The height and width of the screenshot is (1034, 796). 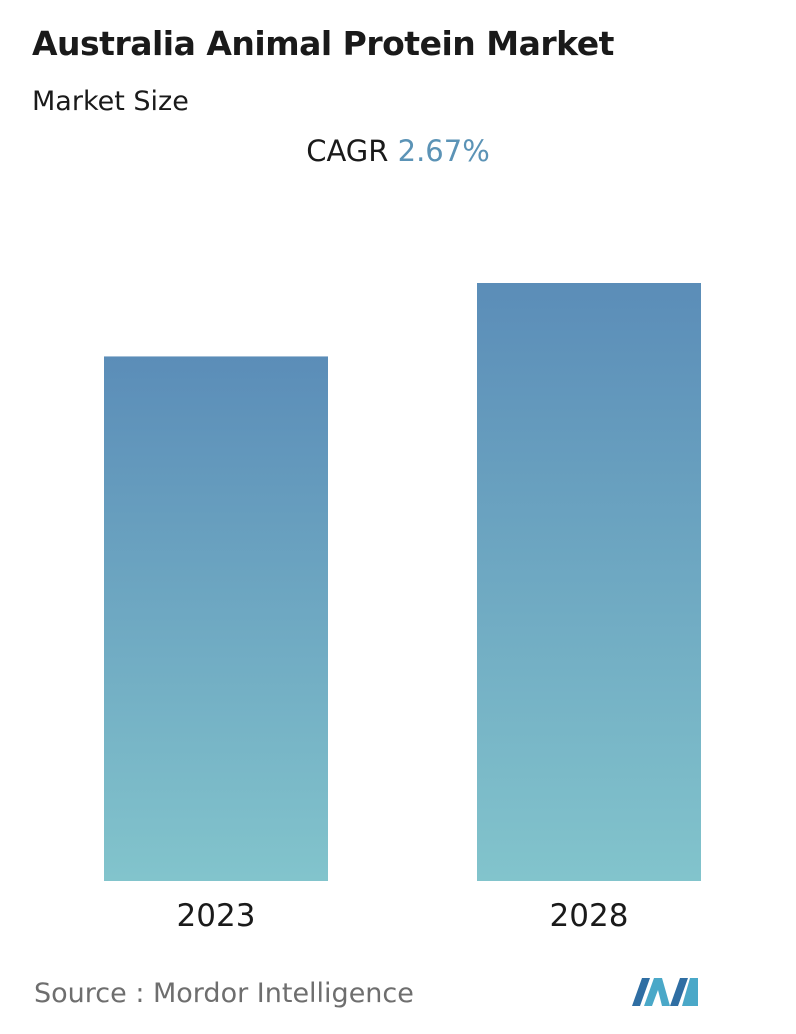 I want to click on cagr-text: CAGR 2.67%, so click(x=398, y=151).